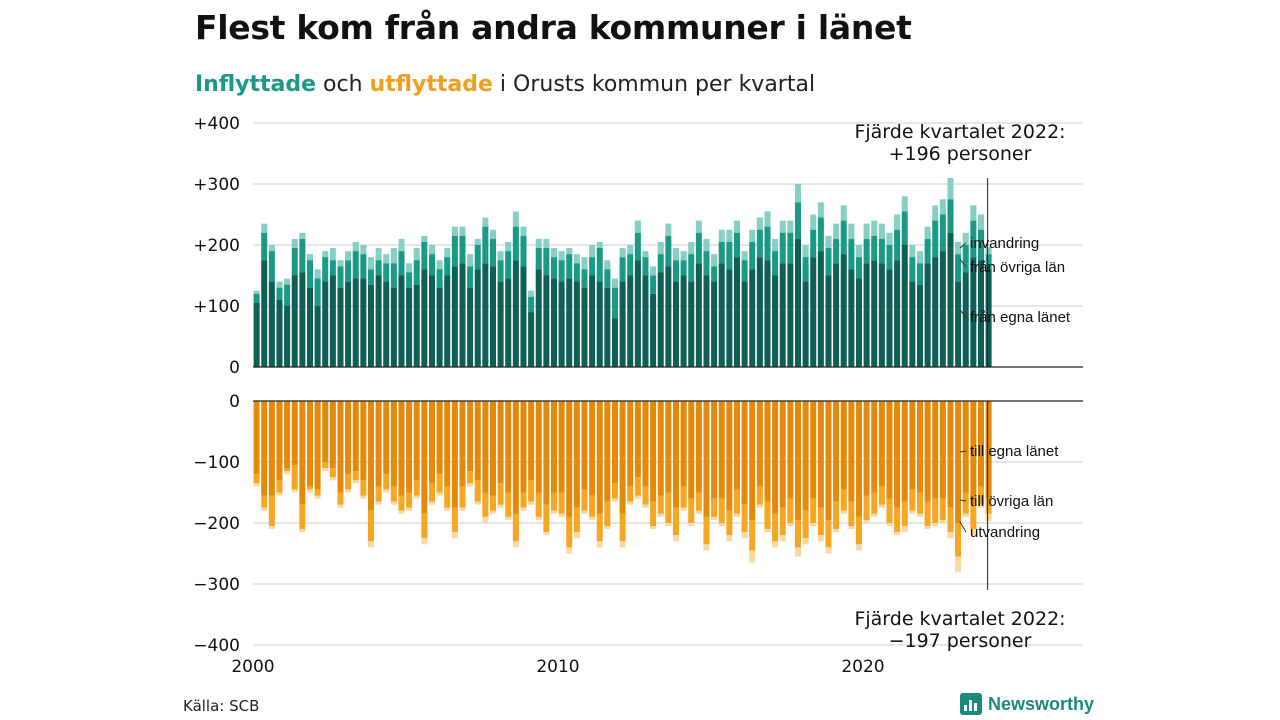 The image size is (1280, 720). Describe the element at coordinates (1027, 704) in the screenshot. I see `brand: Newsworthy` at that location.